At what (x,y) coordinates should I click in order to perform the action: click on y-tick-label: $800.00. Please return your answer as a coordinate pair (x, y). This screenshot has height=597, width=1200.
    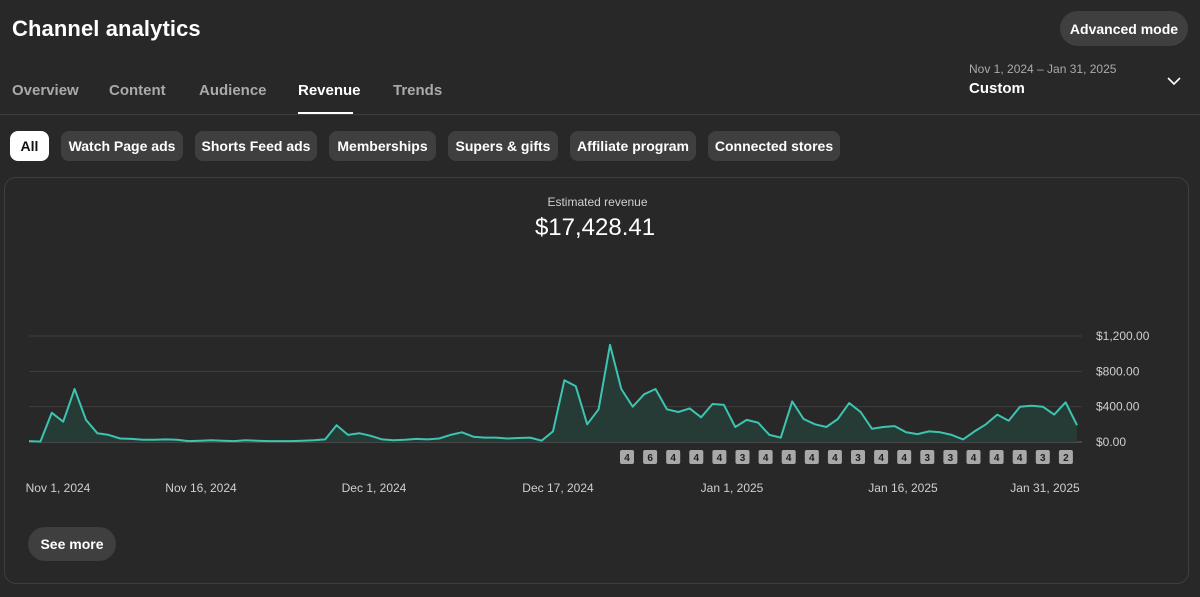
    Looking at the image, I should click on (1118, 371).